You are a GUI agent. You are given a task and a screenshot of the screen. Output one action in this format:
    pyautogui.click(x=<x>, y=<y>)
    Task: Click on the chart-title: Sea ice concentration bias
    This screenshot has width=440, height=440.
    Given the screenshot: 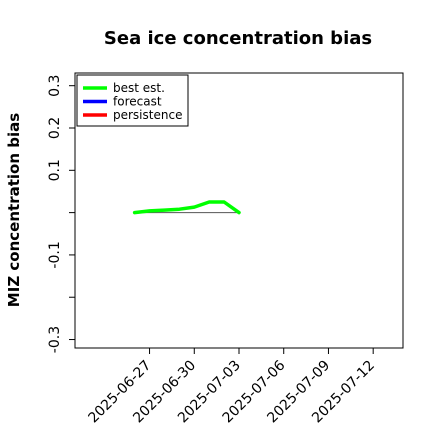 What is the action you would take?
    pyautogui.click(x=238, y=38)
    